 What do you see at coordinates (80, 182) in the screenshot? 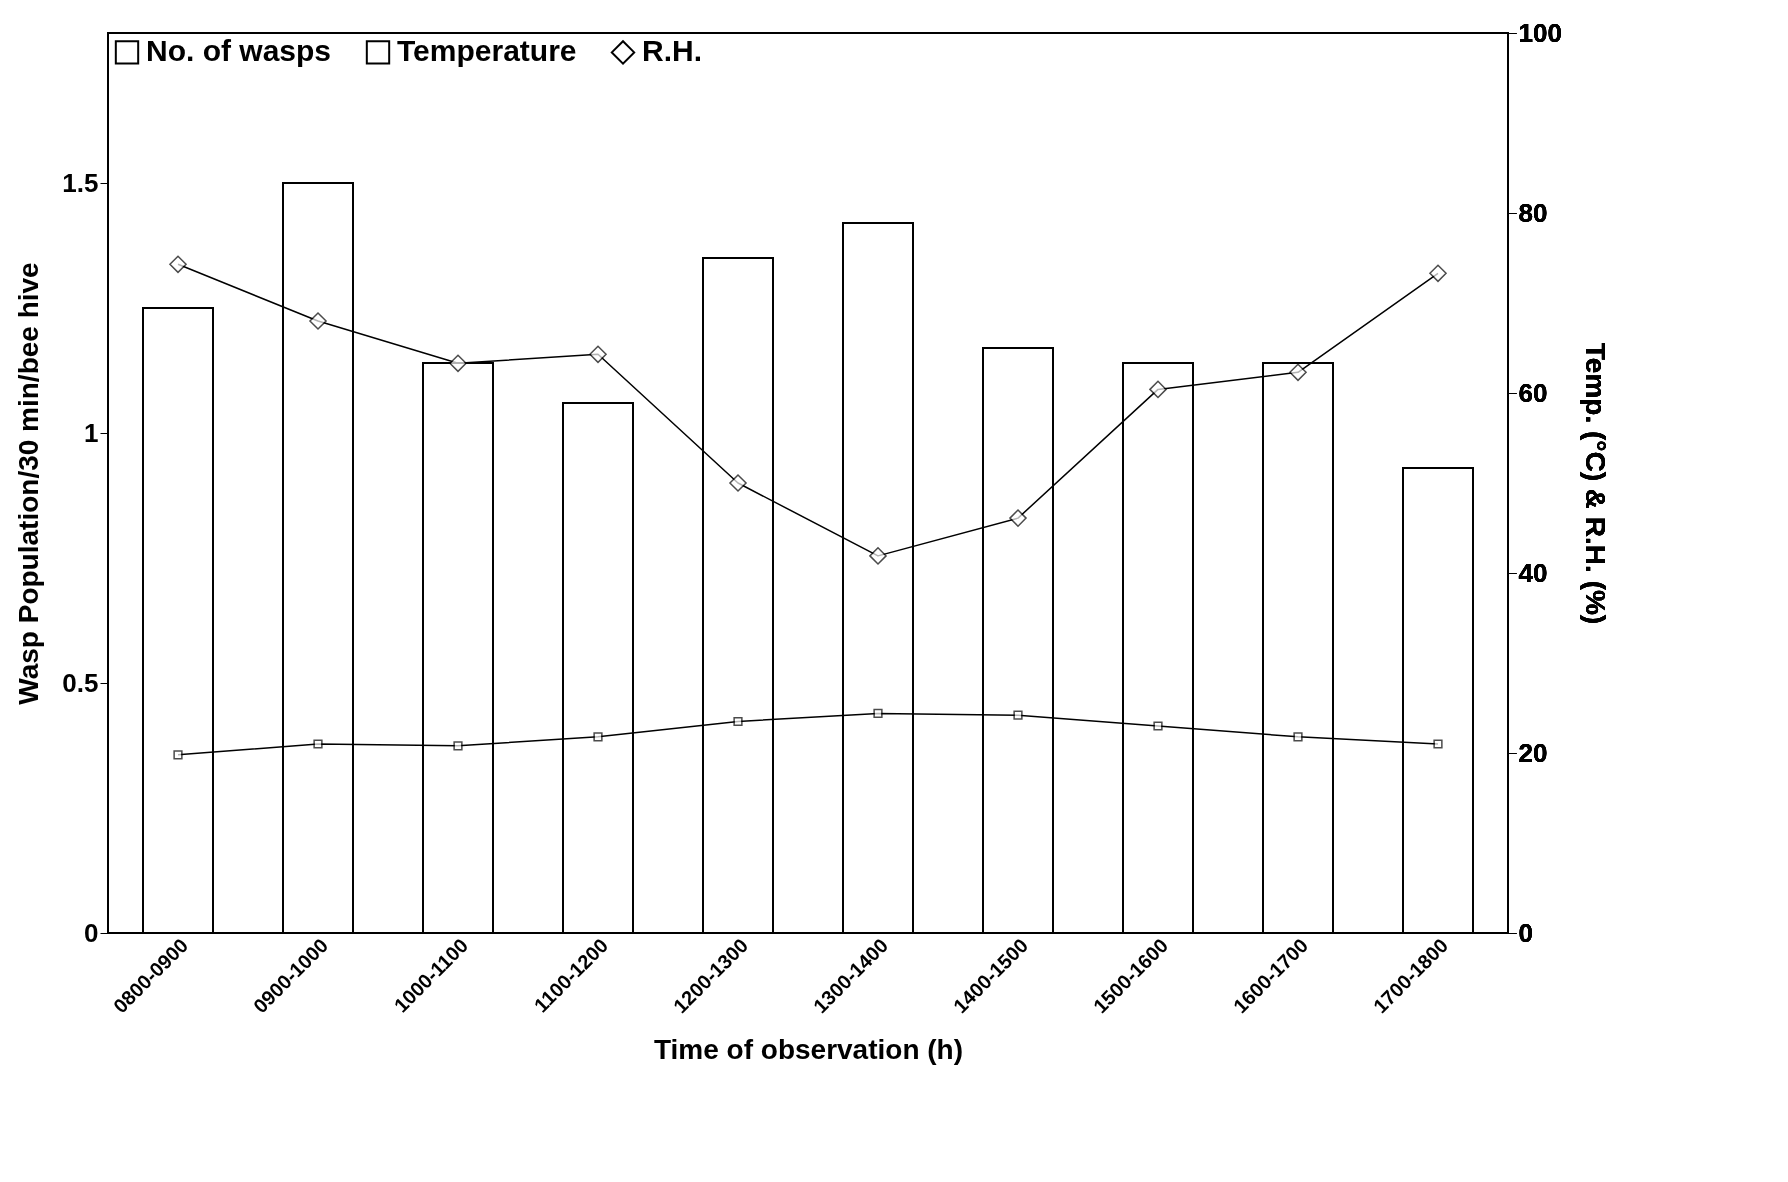
I see `y-tick-label: 1.5` at bounding box center [80, 182].